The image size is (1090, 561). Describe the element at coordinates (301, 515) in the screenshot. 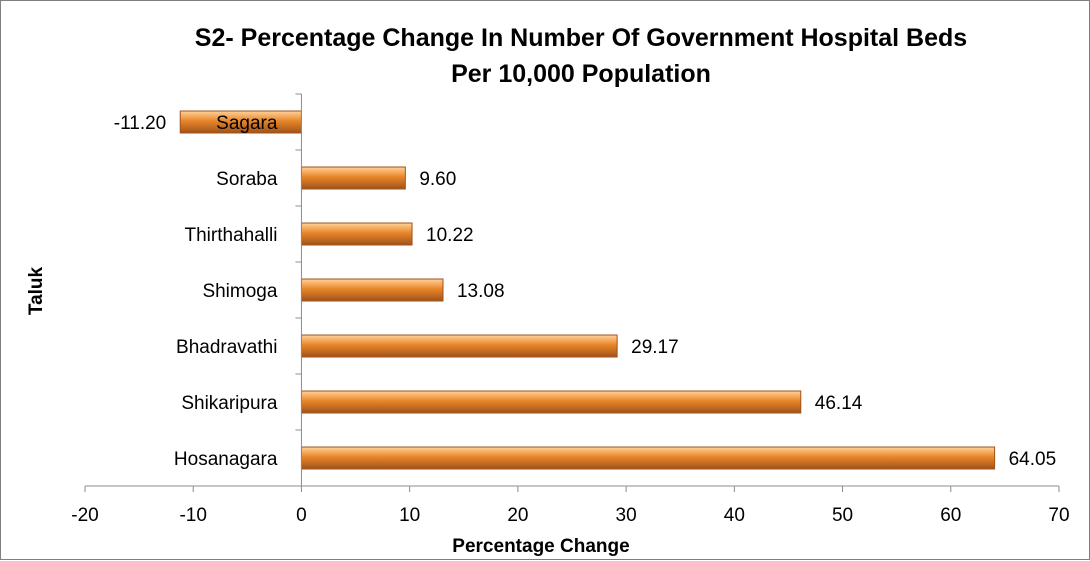

I see `x-tick-label: 0` at that location.